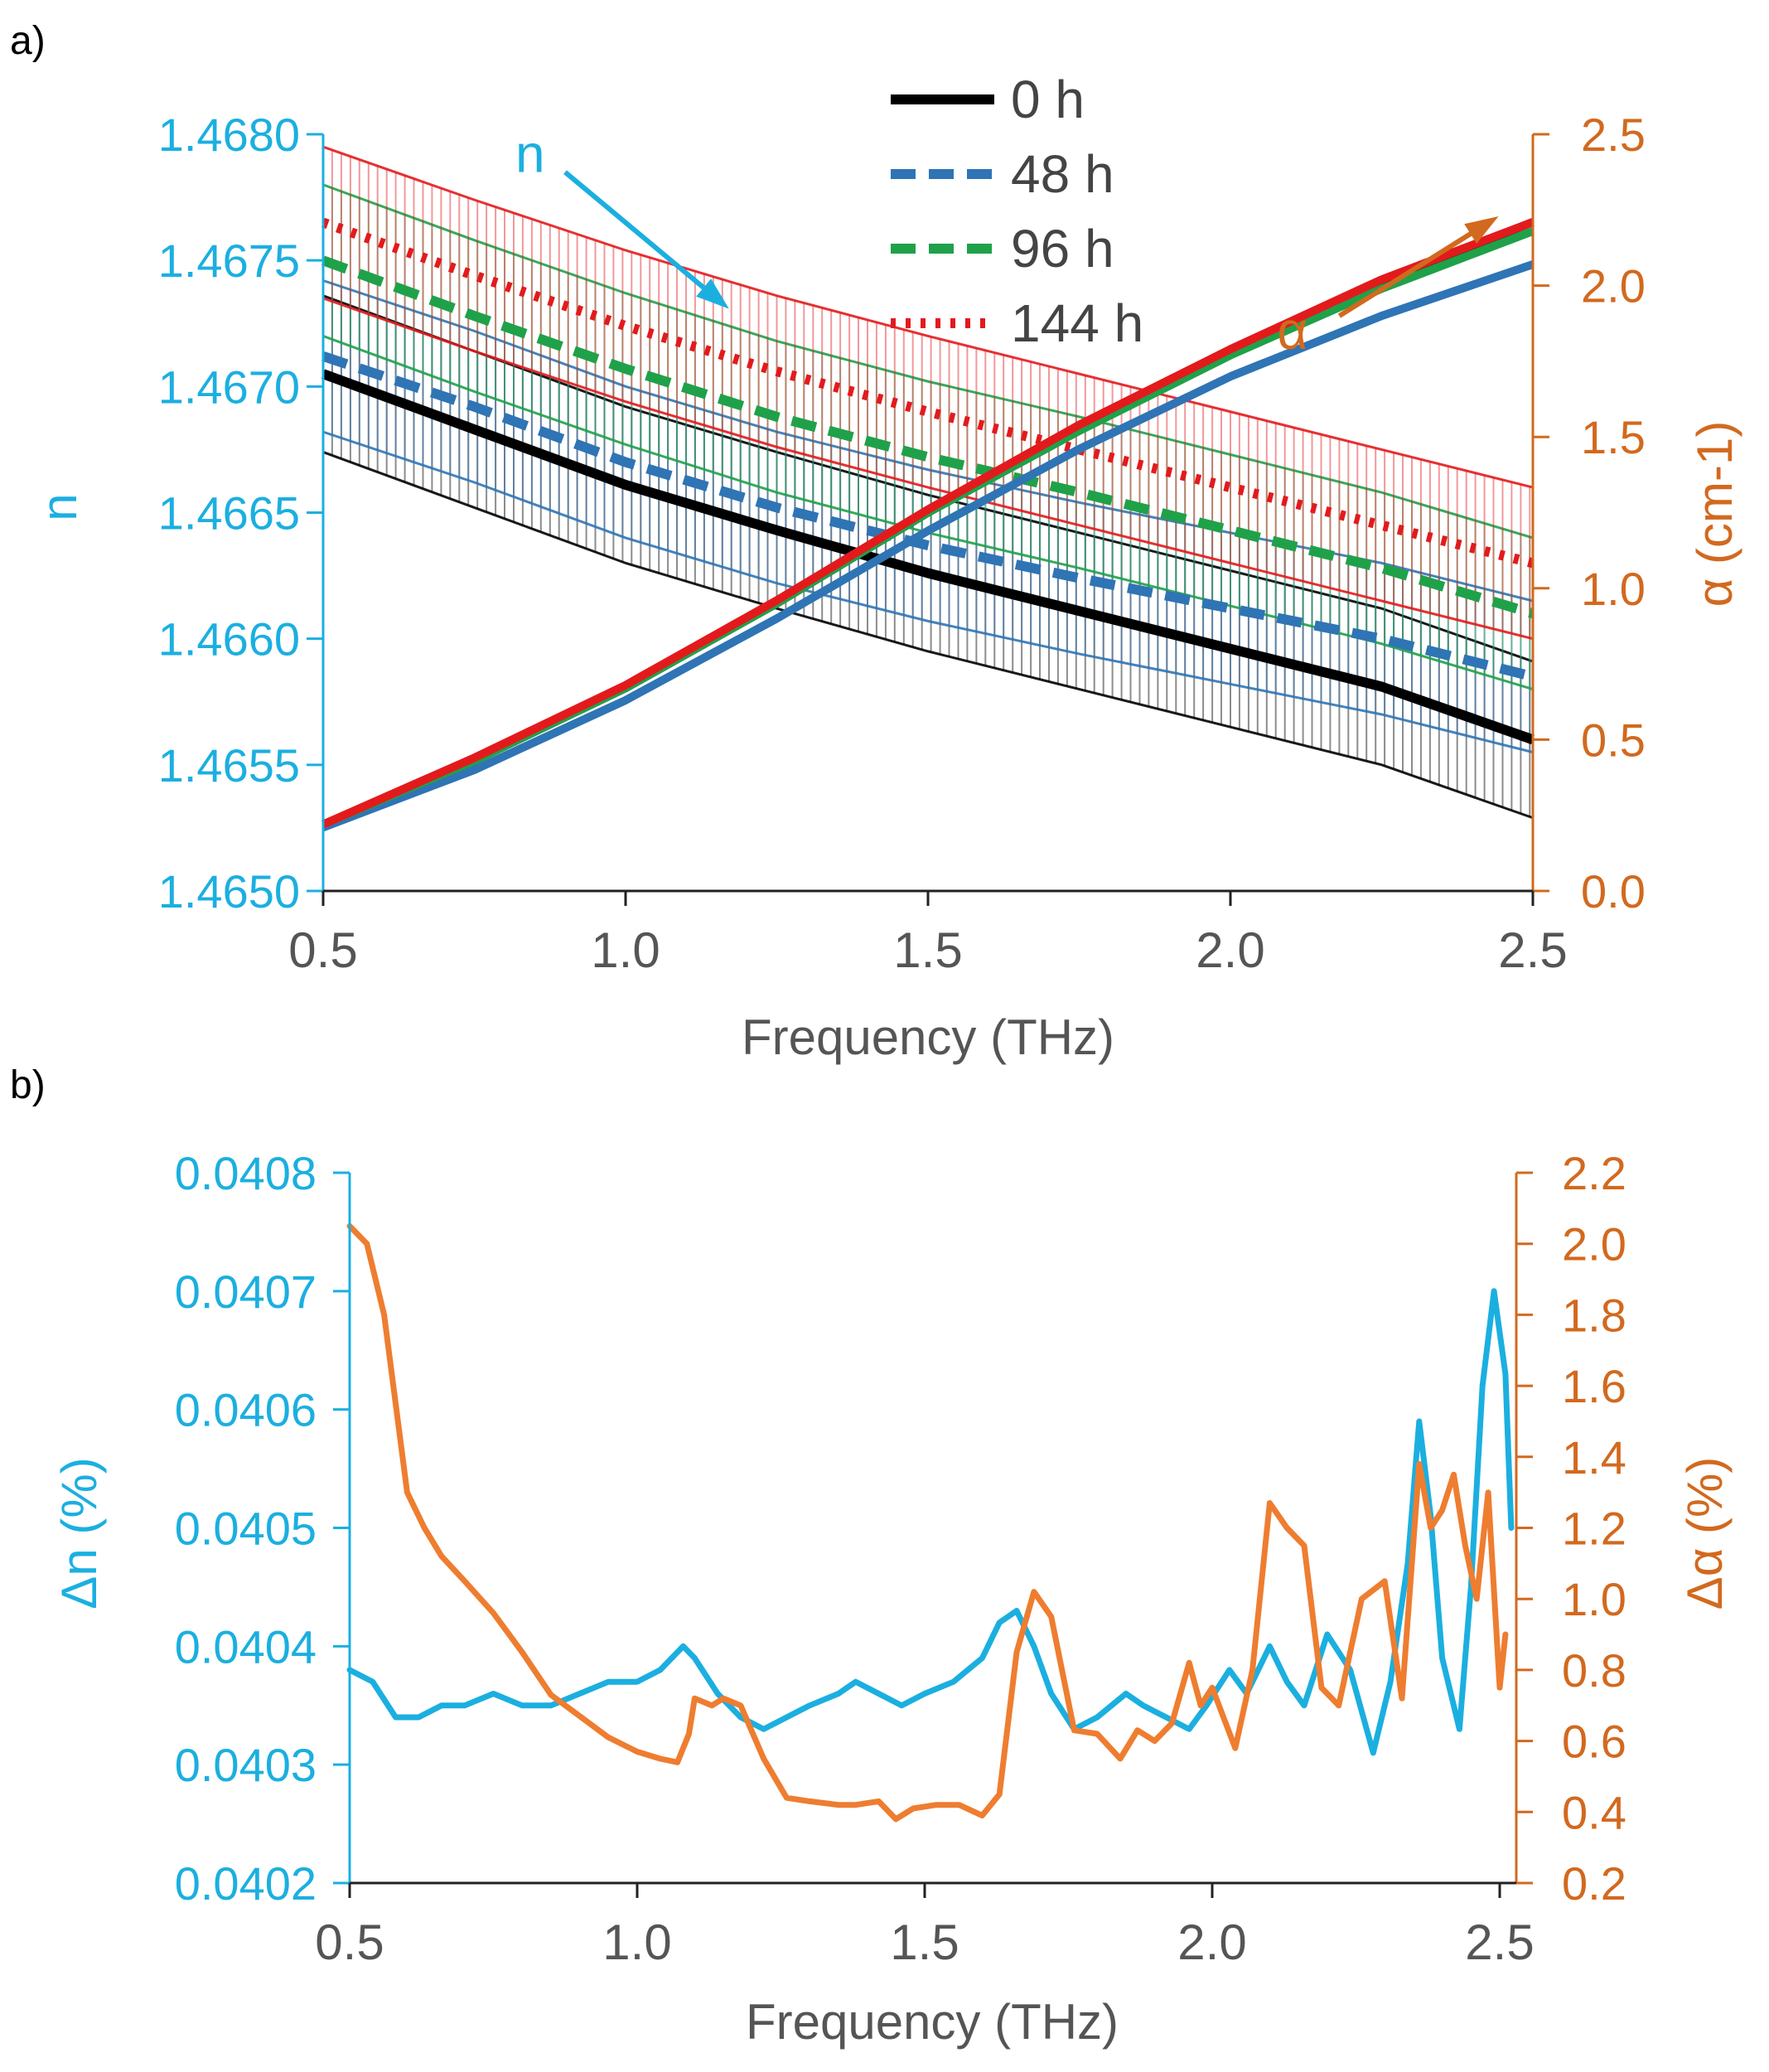  What do you see at coordinates (246, 1529) in the screenshot?
I see `y-tick-label-left: 0.0405` at bounding box center [246, 1529].